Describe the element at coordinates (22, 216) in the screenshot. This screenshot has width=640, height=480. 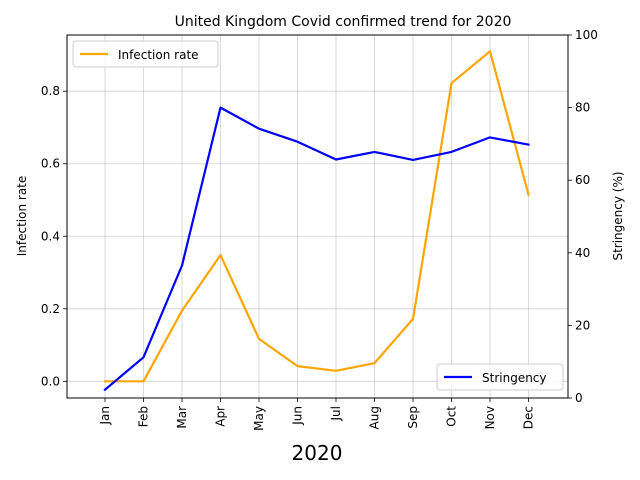
I see `y-axis-left-label: Infection rate` at that location.